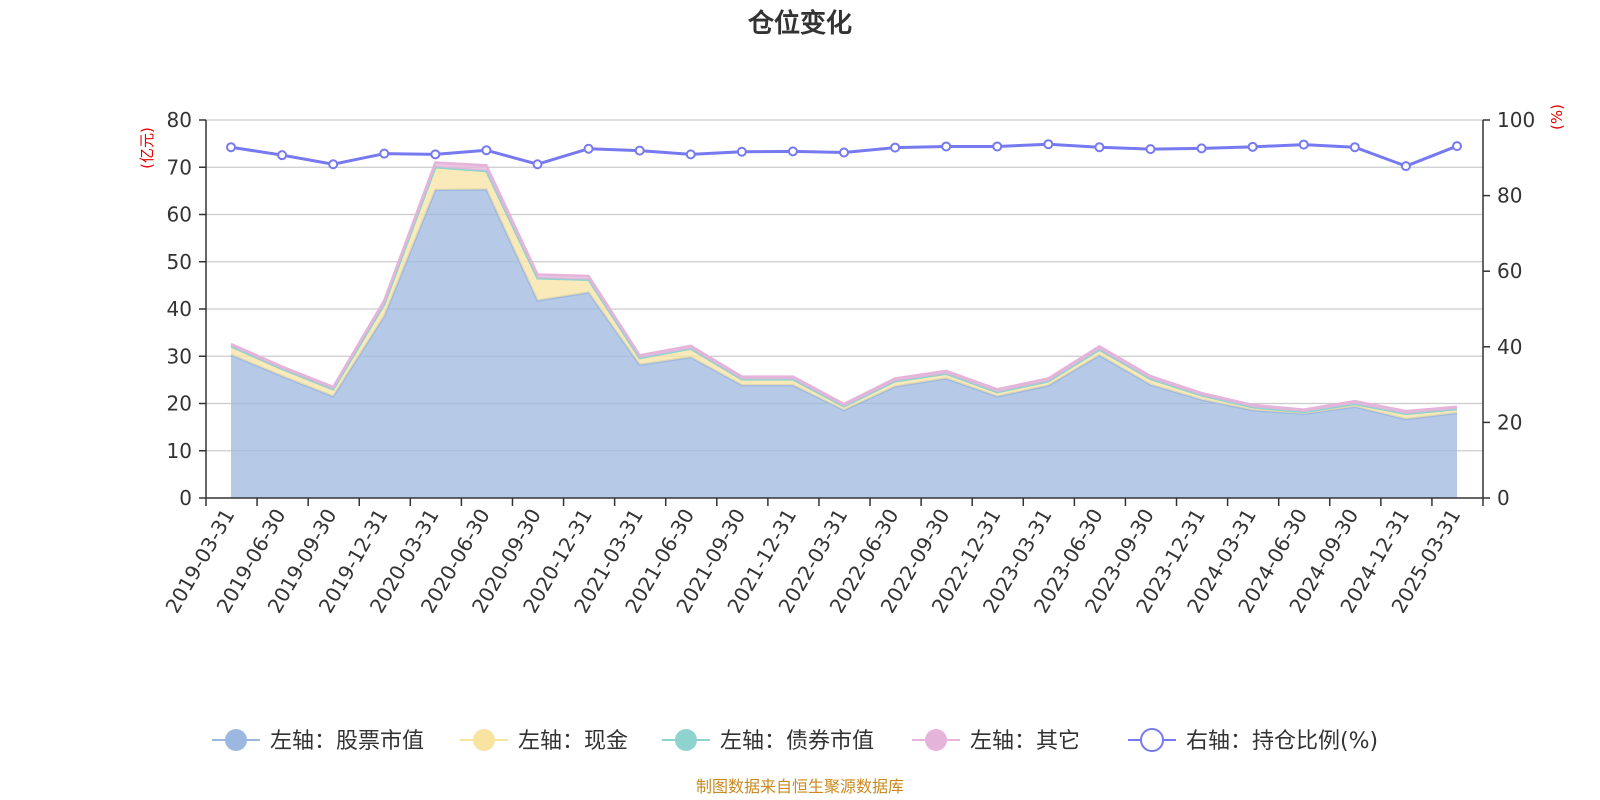 This screenshot has height=800, width=1600. What do you see at coordinates (179, 404) in the screenshot?
I see `left-tick-label: 20` at bounding box center [179, 404].